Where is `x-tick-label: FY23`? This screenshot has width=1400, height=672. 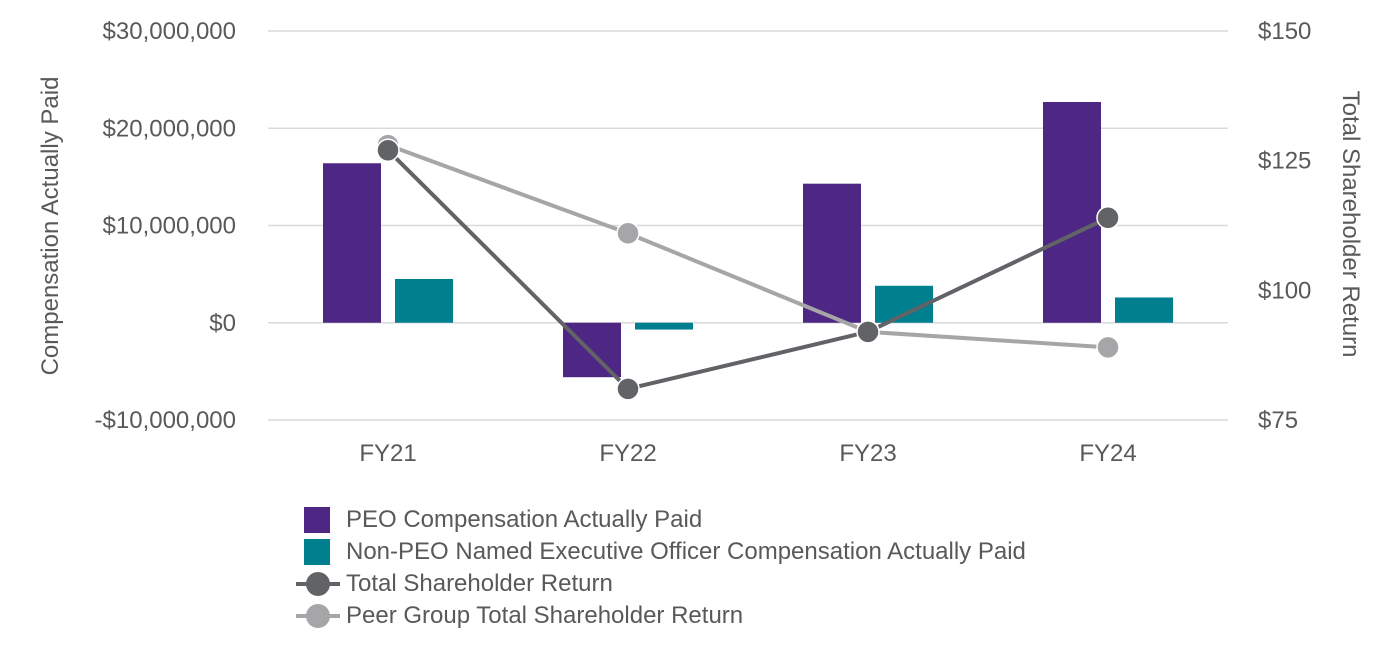 x-tick-label: FY23 is located at coordinates (867, 453).